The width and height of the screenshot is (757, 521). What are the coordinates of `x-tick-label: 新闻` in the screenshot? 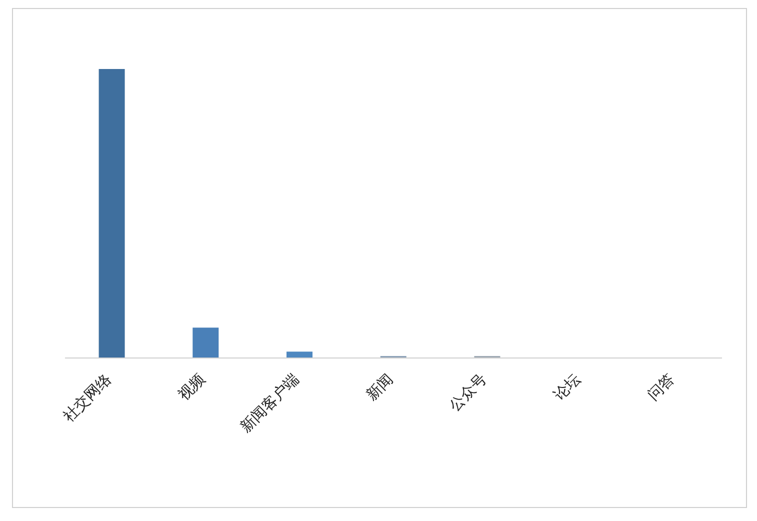 It's located at (379, 387).